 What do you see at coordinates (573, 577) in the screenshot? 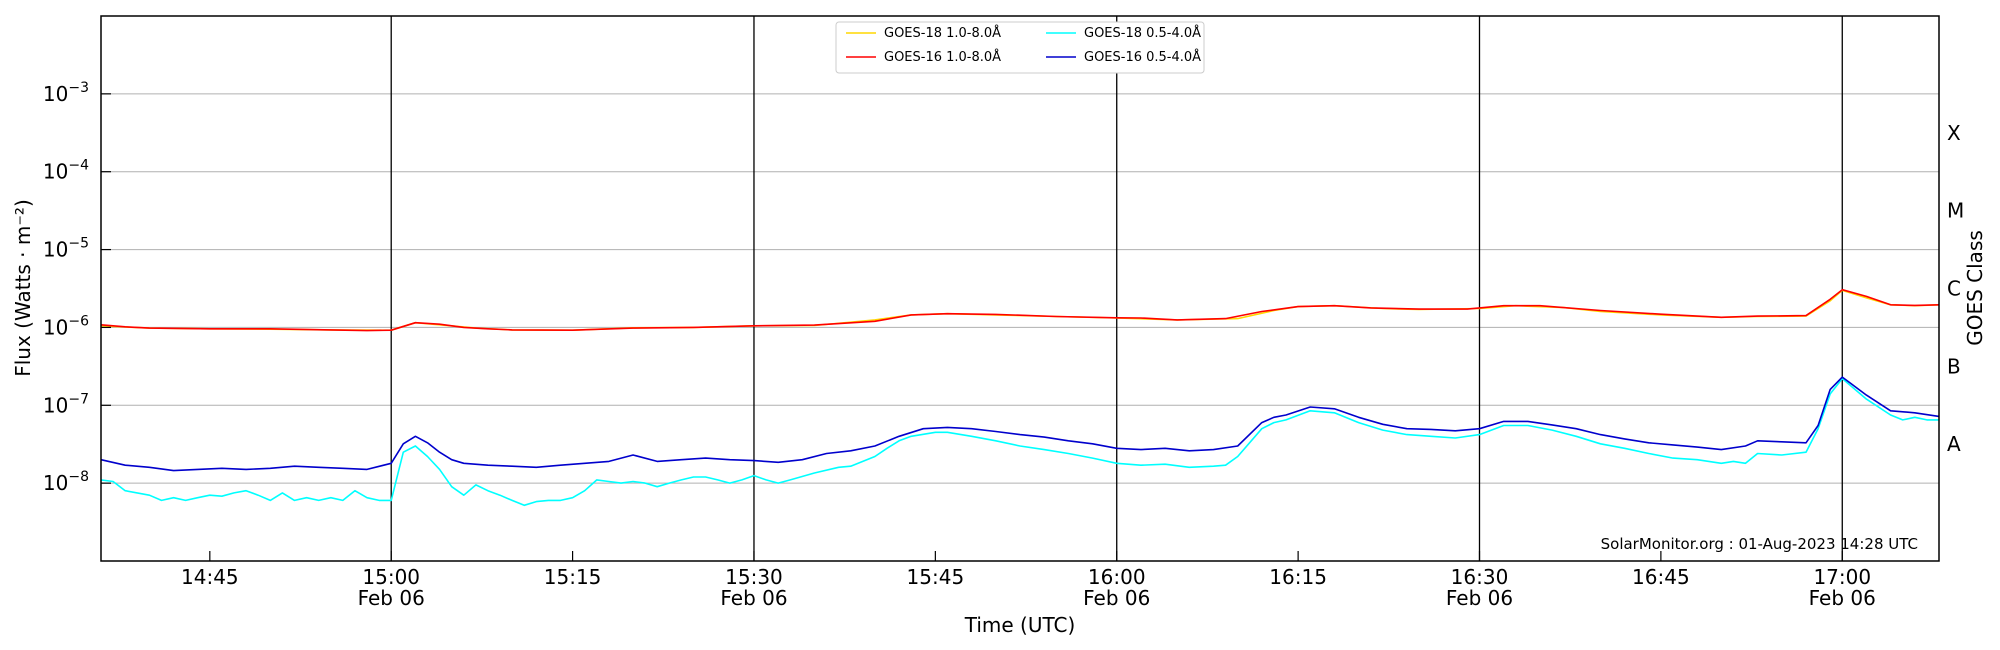
I see `x-tick-label-2: 15:15` at bounding box center [573, 577].